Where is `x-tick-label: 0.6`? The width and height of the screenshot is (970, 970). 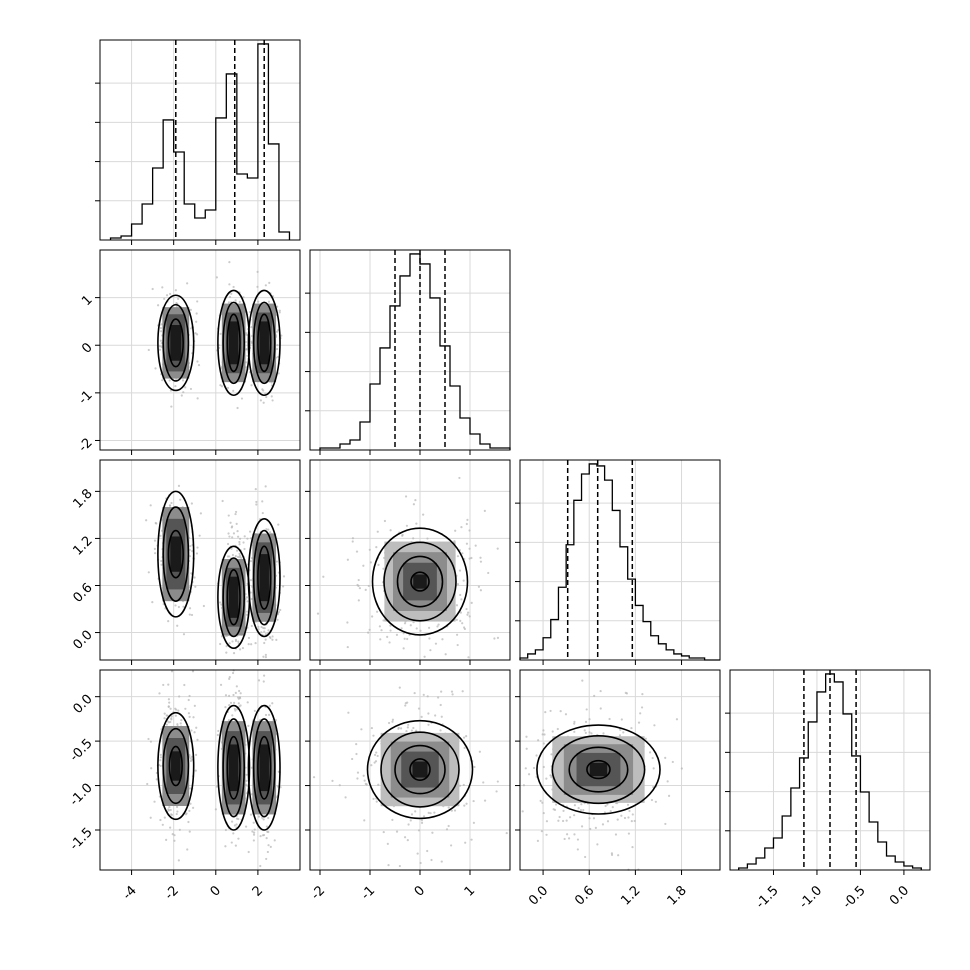
x-tick-label: 0.6 is located at coordinates (584, 895).